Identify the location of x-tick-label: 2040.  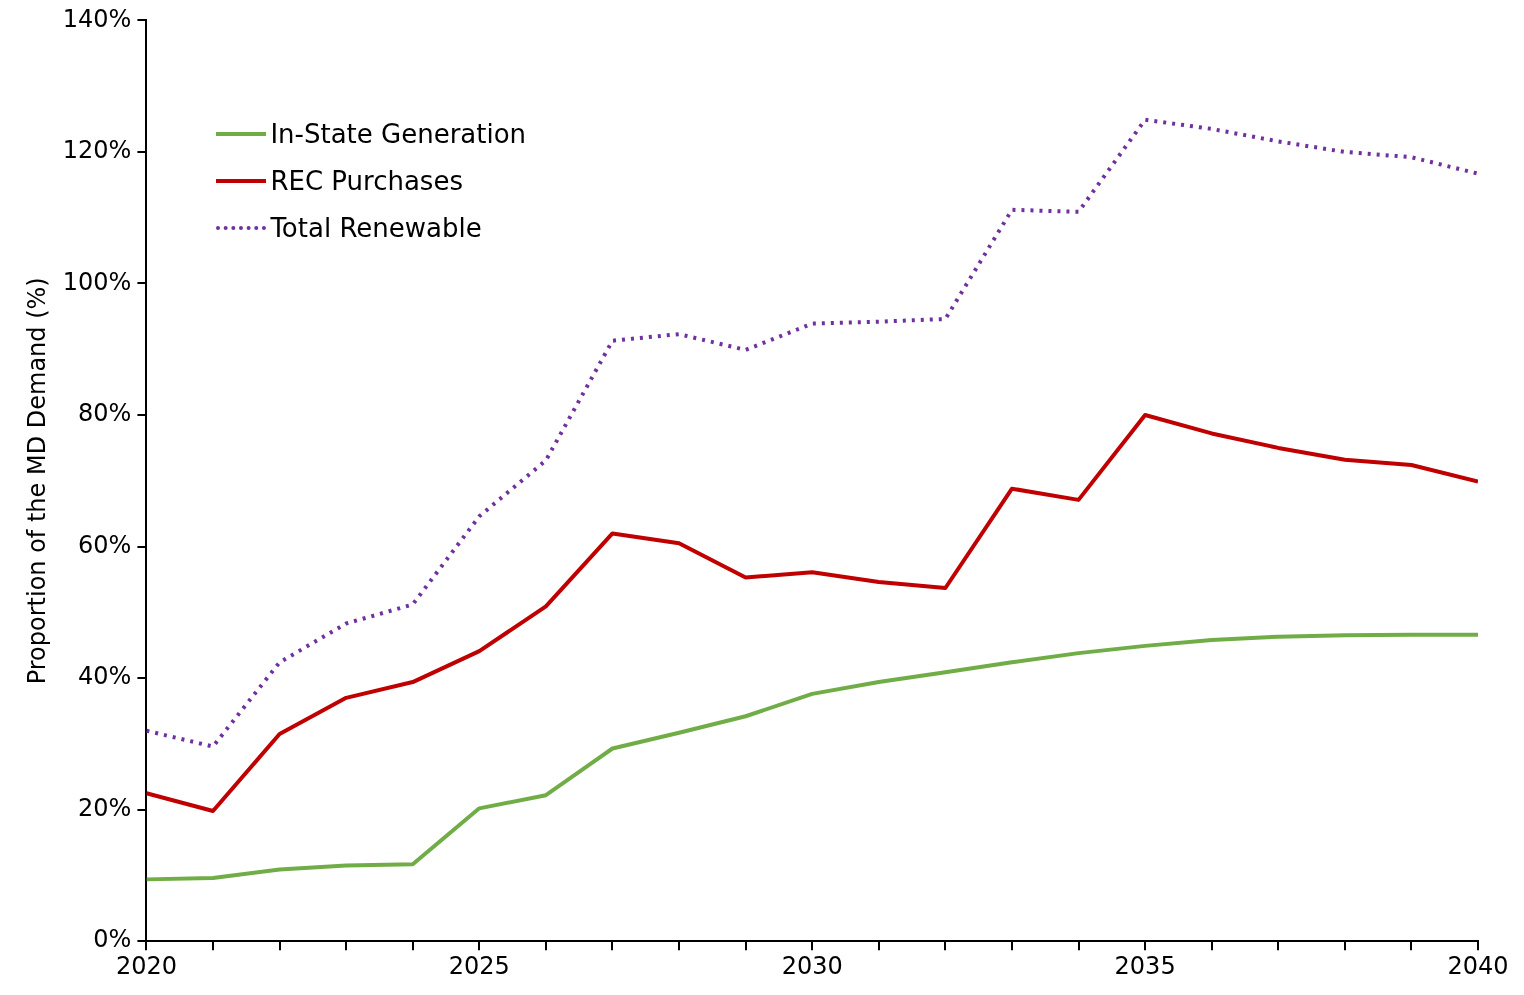
(1478, 965).